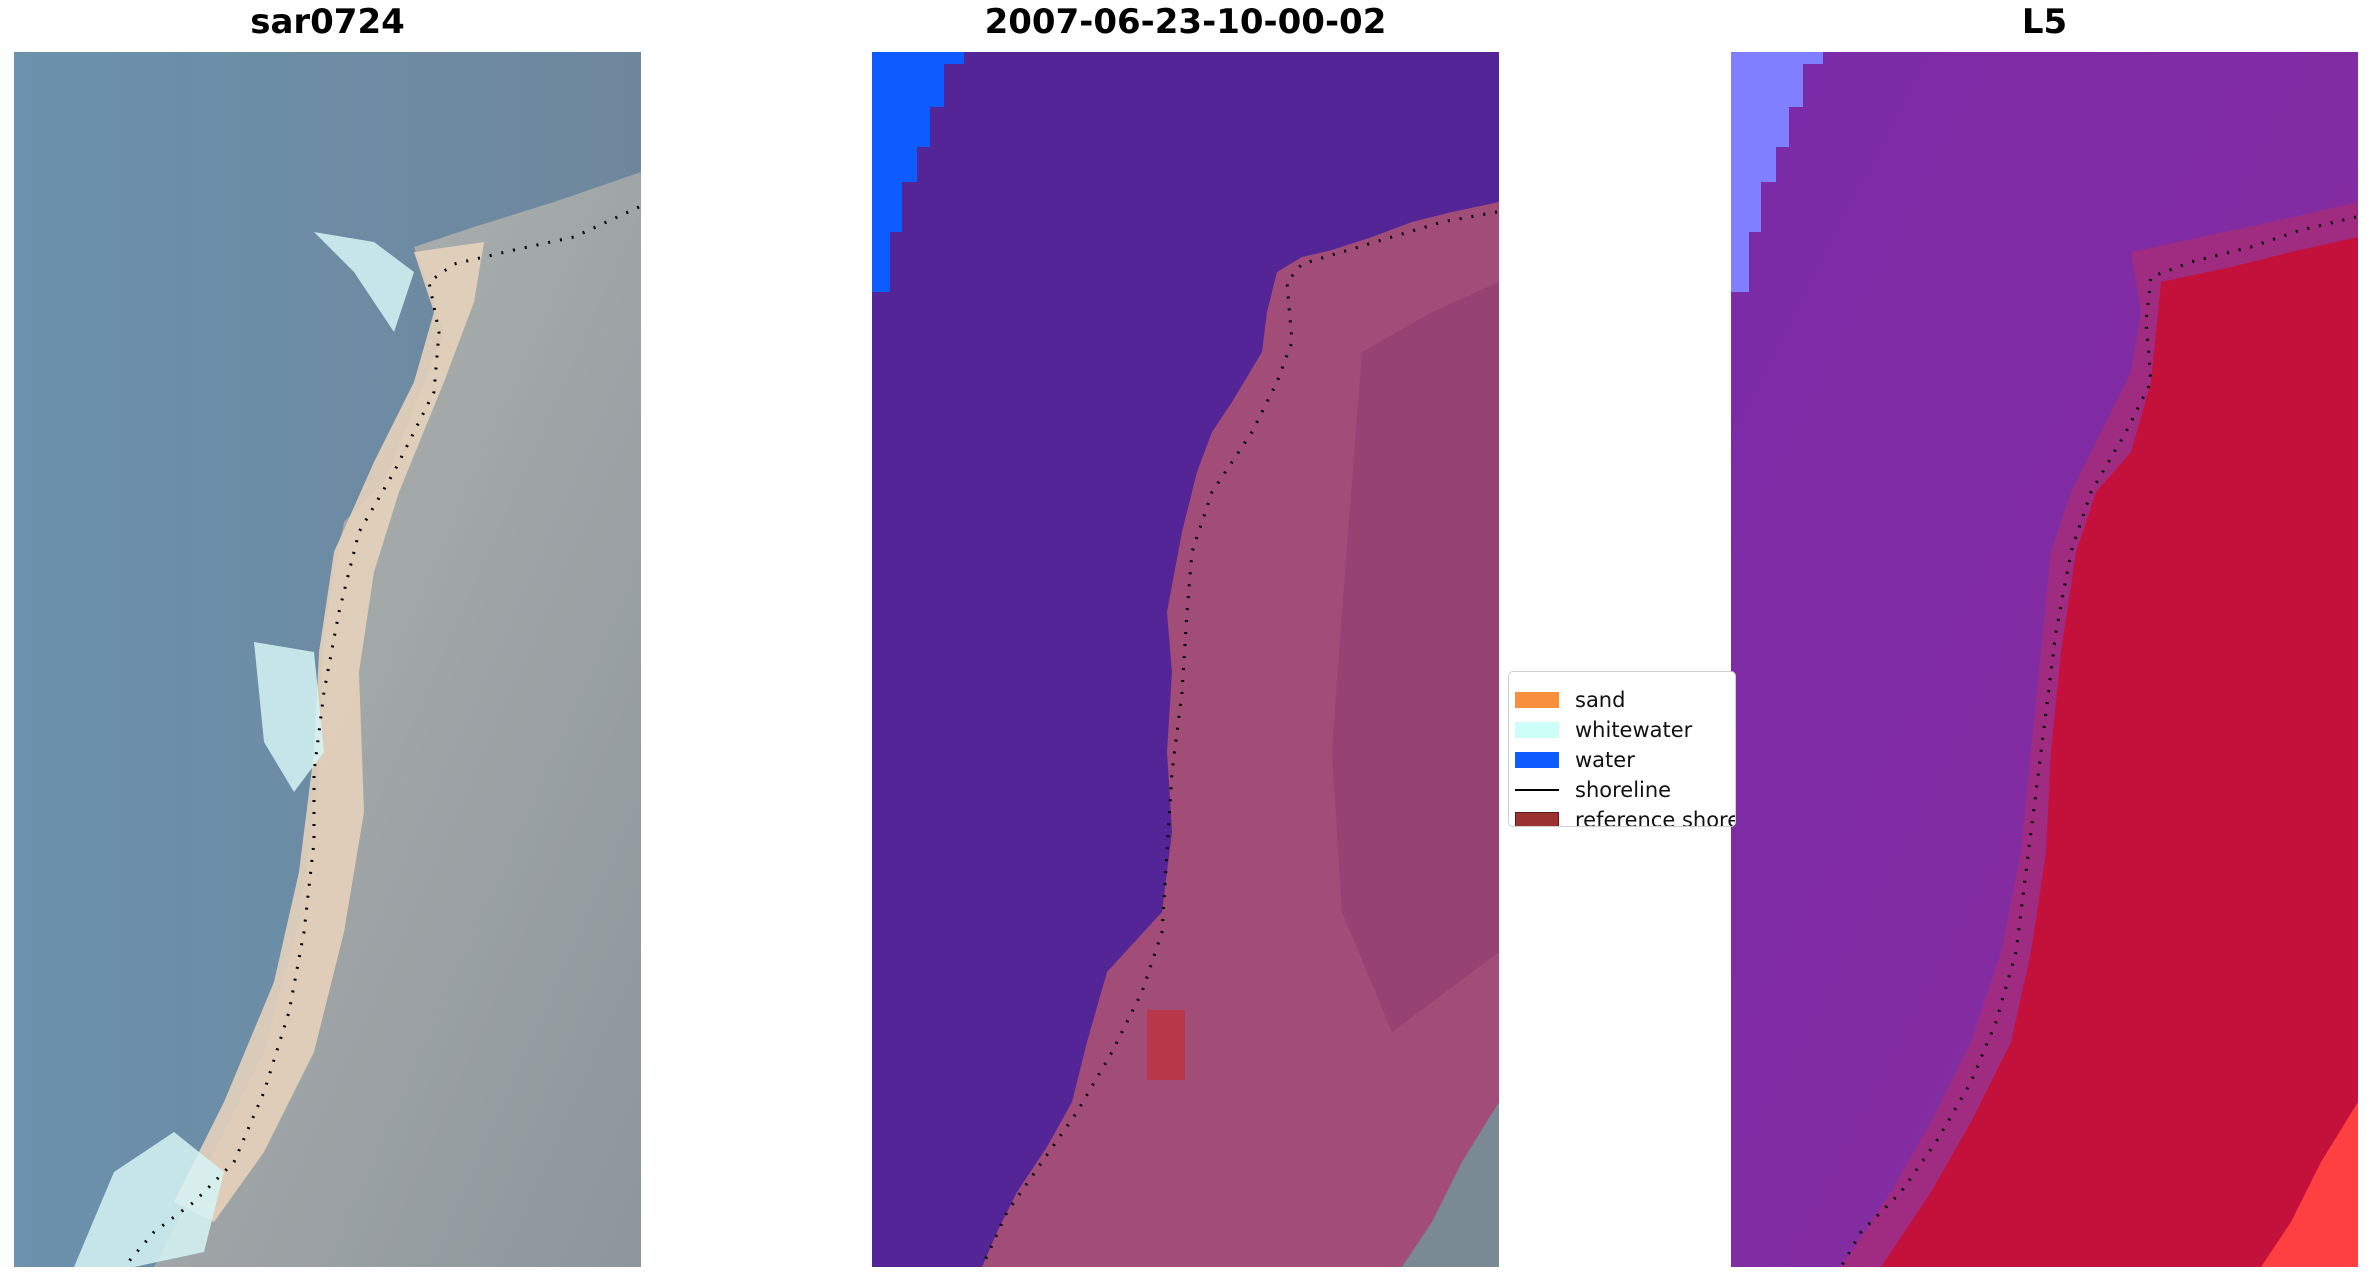  I want to click on legend-item-shoreline: shoreline, so click(1593, 790).